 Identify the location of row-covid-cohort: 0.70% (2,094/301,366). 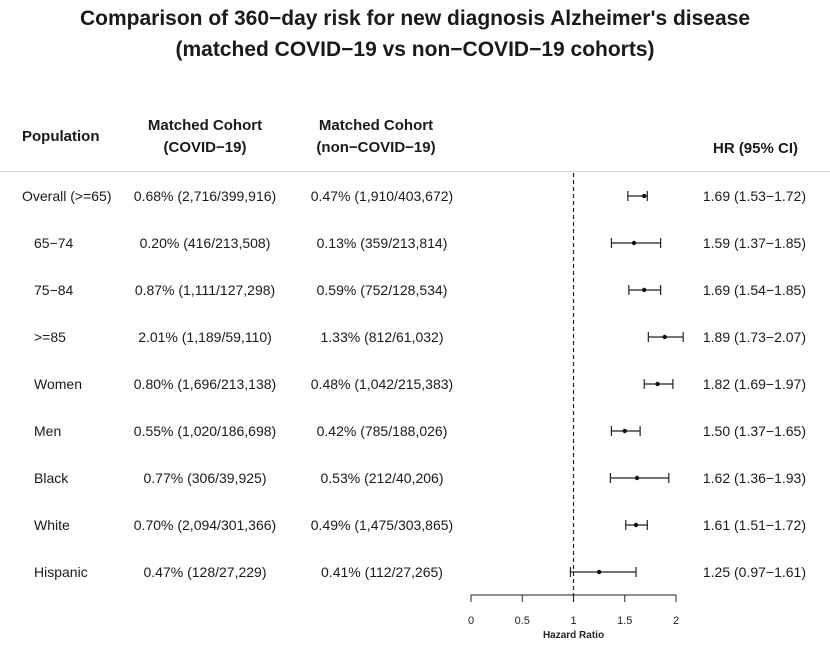
(205, 525).